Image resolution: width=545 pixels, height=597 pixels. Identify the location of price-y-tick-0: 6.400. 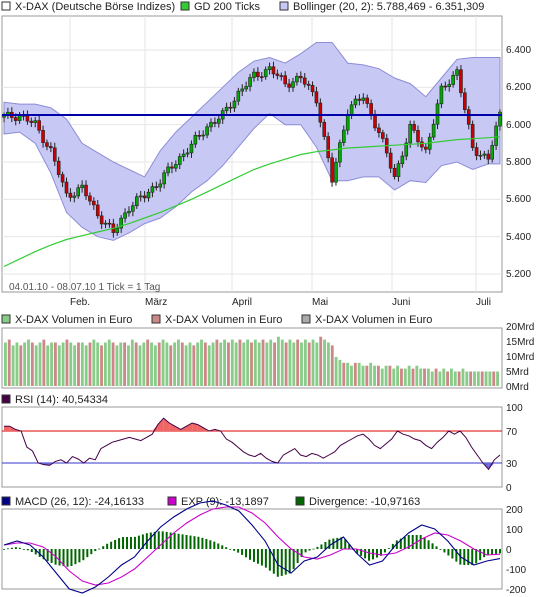
(518, 50).